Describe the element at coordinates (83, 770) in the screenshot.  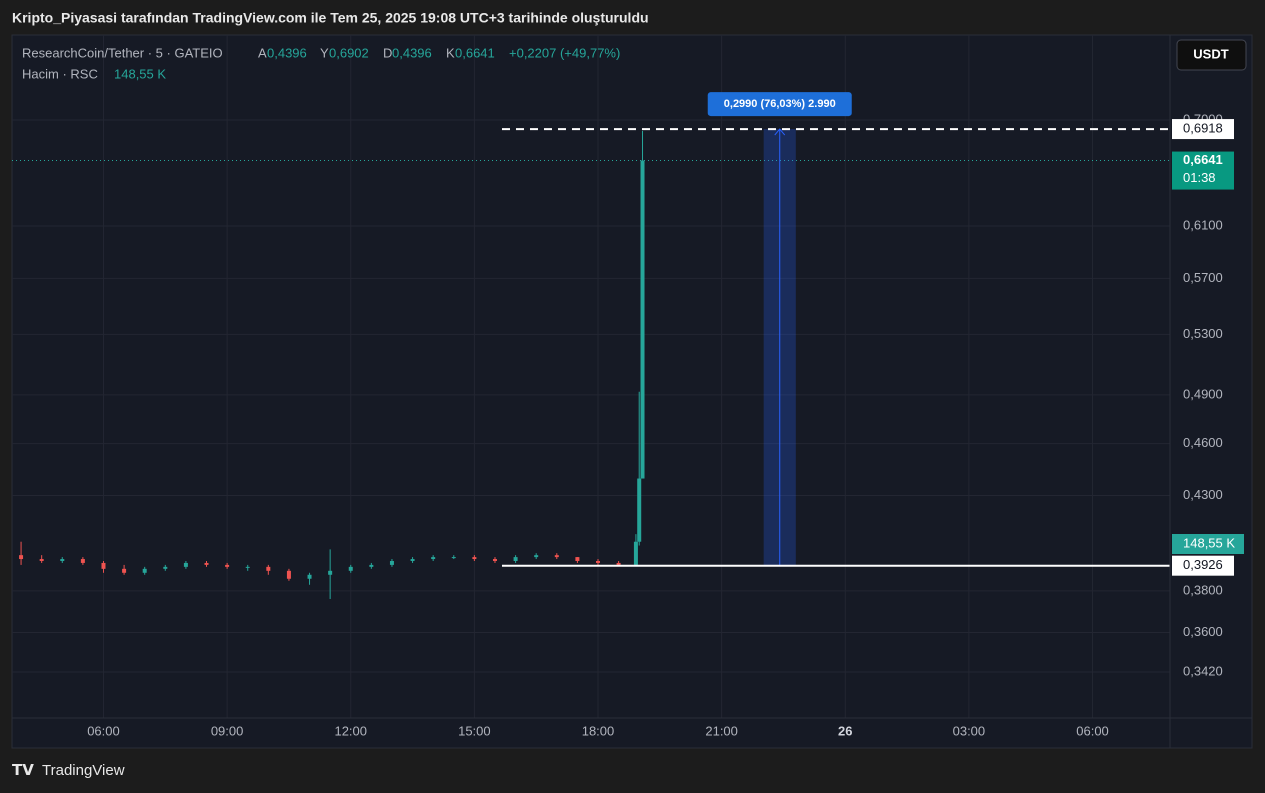
I see `footer-brand: TradingView` at that location.